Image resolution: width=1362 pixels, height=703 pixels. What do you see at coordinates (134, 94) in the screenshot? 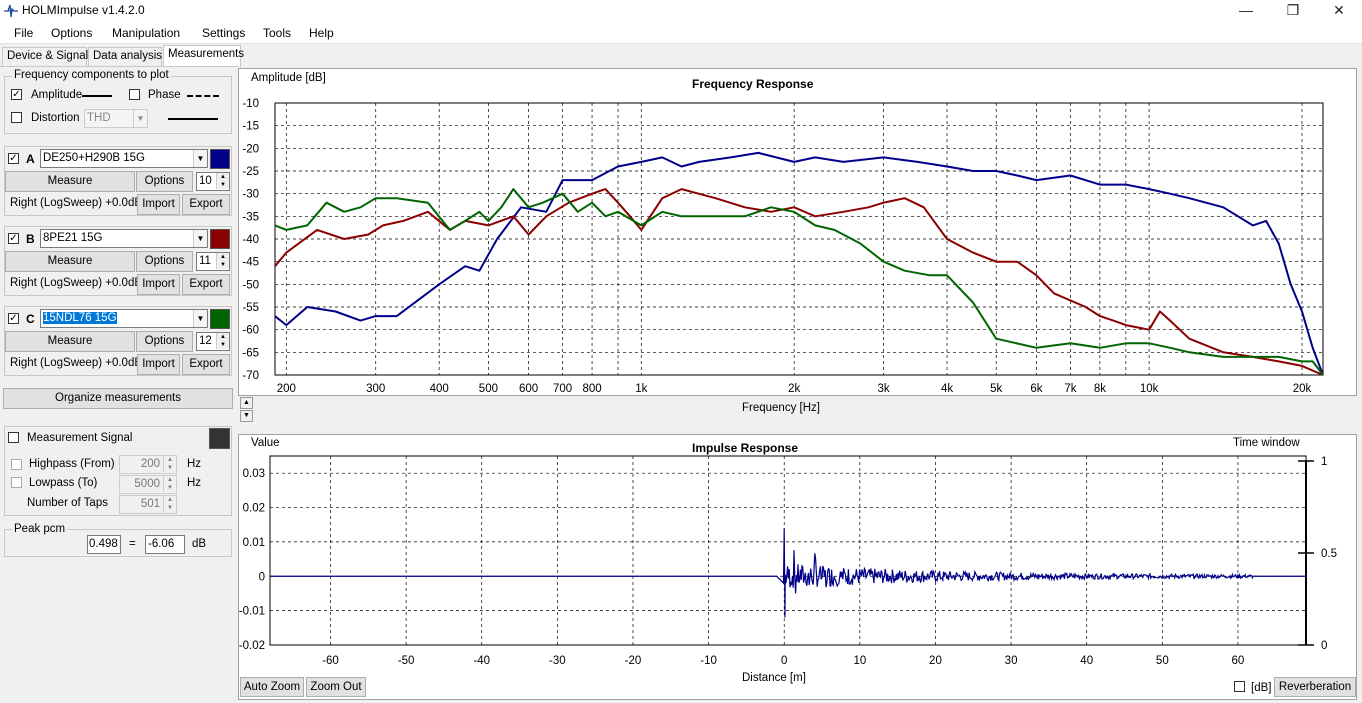
I see `phase-checkbox` at bounding box center [134, 94].